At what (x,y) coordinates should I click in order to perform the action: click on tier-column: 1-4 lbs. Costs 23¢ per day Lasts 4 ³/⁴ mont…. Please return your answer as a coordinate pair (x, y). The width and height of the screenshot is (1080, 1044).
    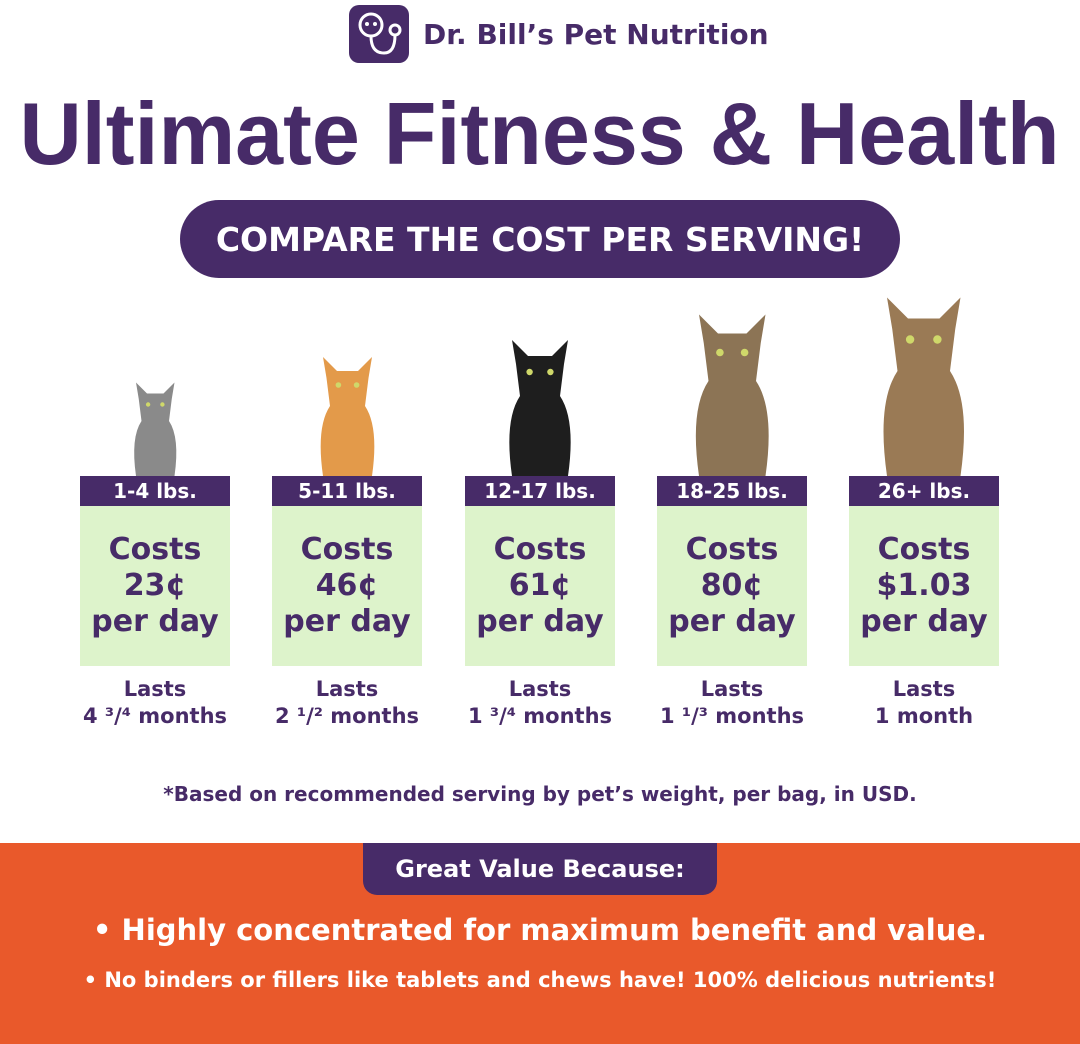
    Looking at the image, I should click on (155, 510).